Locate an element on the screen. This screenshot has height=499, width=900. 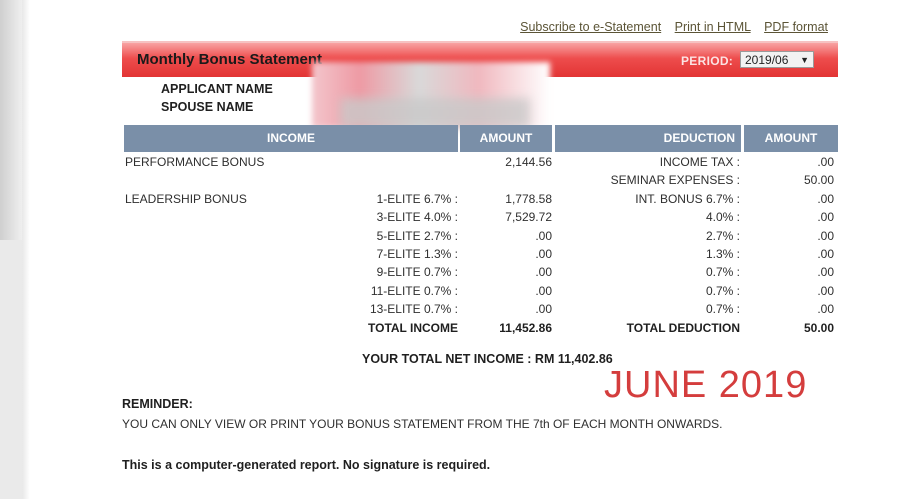
elite-tier-label: 5-ELITE 2.7% : is located at coordinates (417, 235).